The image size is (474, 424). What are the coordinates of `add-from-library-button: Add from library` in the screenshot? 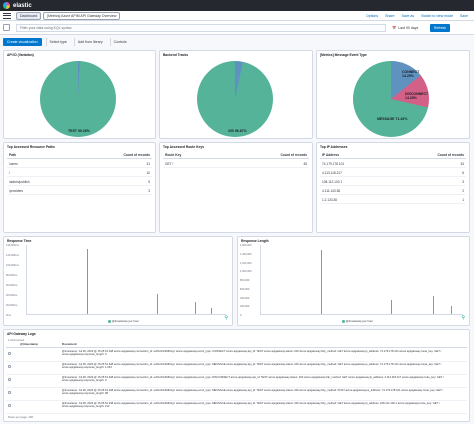 It's located at (89, 41).